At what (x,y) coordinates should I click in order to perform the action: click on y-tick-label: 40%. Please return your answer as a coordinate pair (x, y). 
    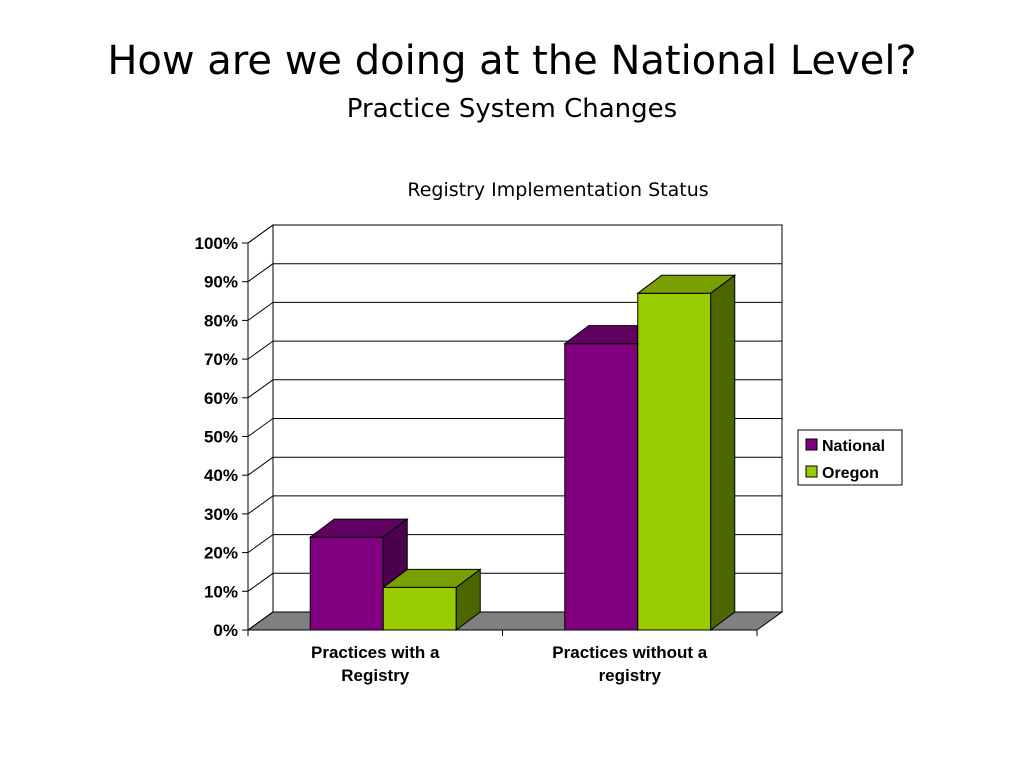
    Looking at the image, I should click on (221, 475).